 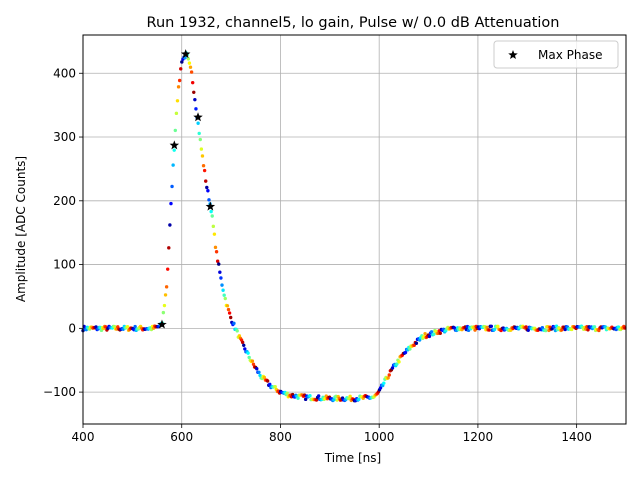 I want to click on x-tick-label: 600, so click(x=181, y=437).